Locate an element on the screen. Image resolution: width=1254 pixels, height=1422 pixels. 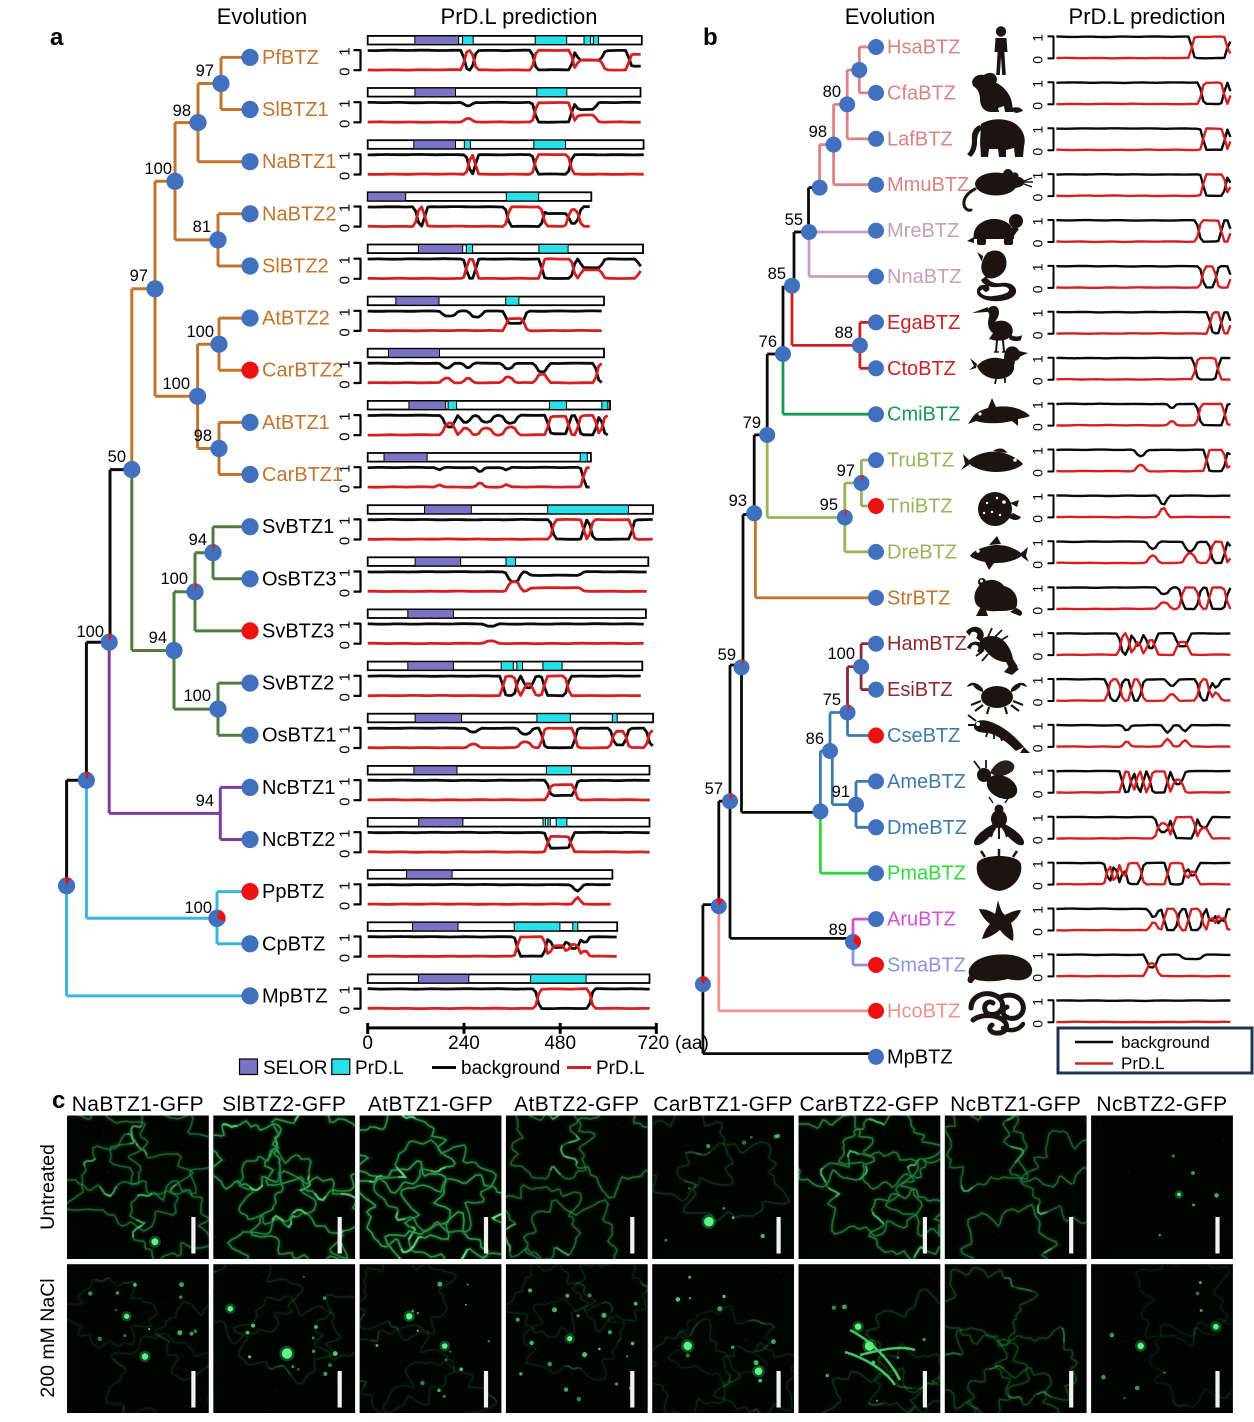
svg-text: AtBTZ1-GFP is located at coordinates (430, 1104).